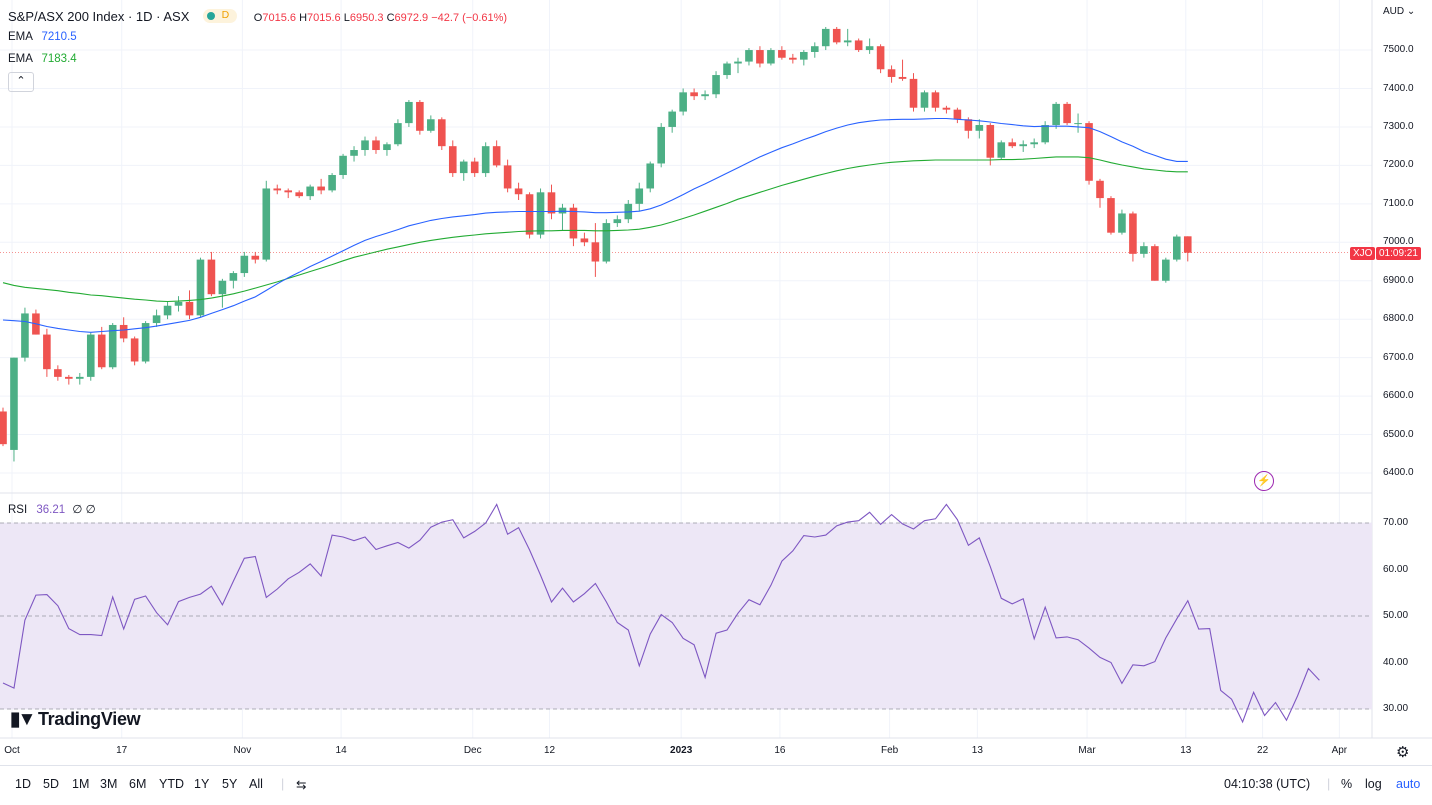  I want to click on time-tick-label: Mar, so click(1087, 750).